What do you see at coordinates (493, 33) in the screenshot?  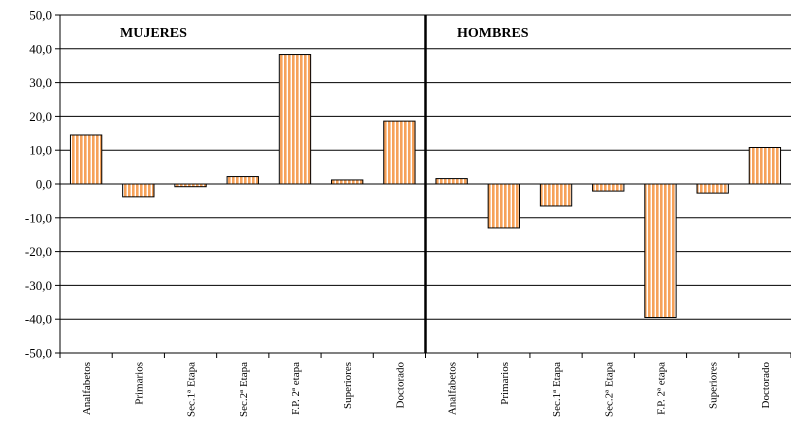 I see `panel-title-hombres: HOMBRES` at bounding box center [493, 33].